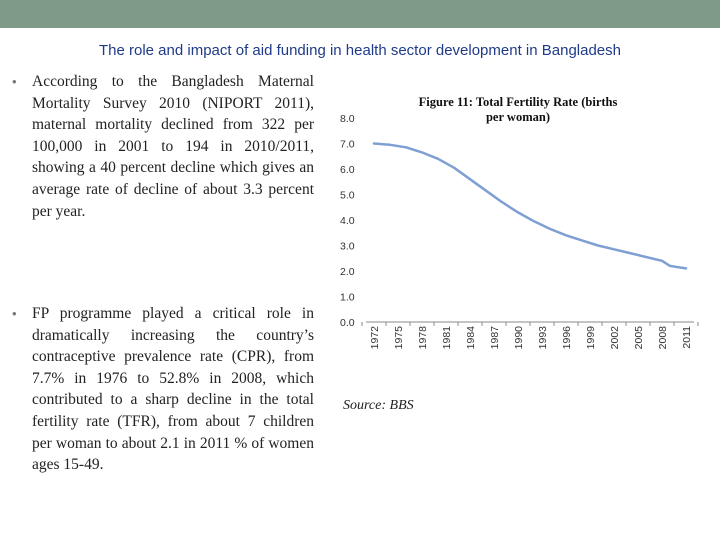  What do you see at coordinates (378, 405) in the screenshot?
I see `chart-source: Source: BBS` at bounding box center [378, 405].